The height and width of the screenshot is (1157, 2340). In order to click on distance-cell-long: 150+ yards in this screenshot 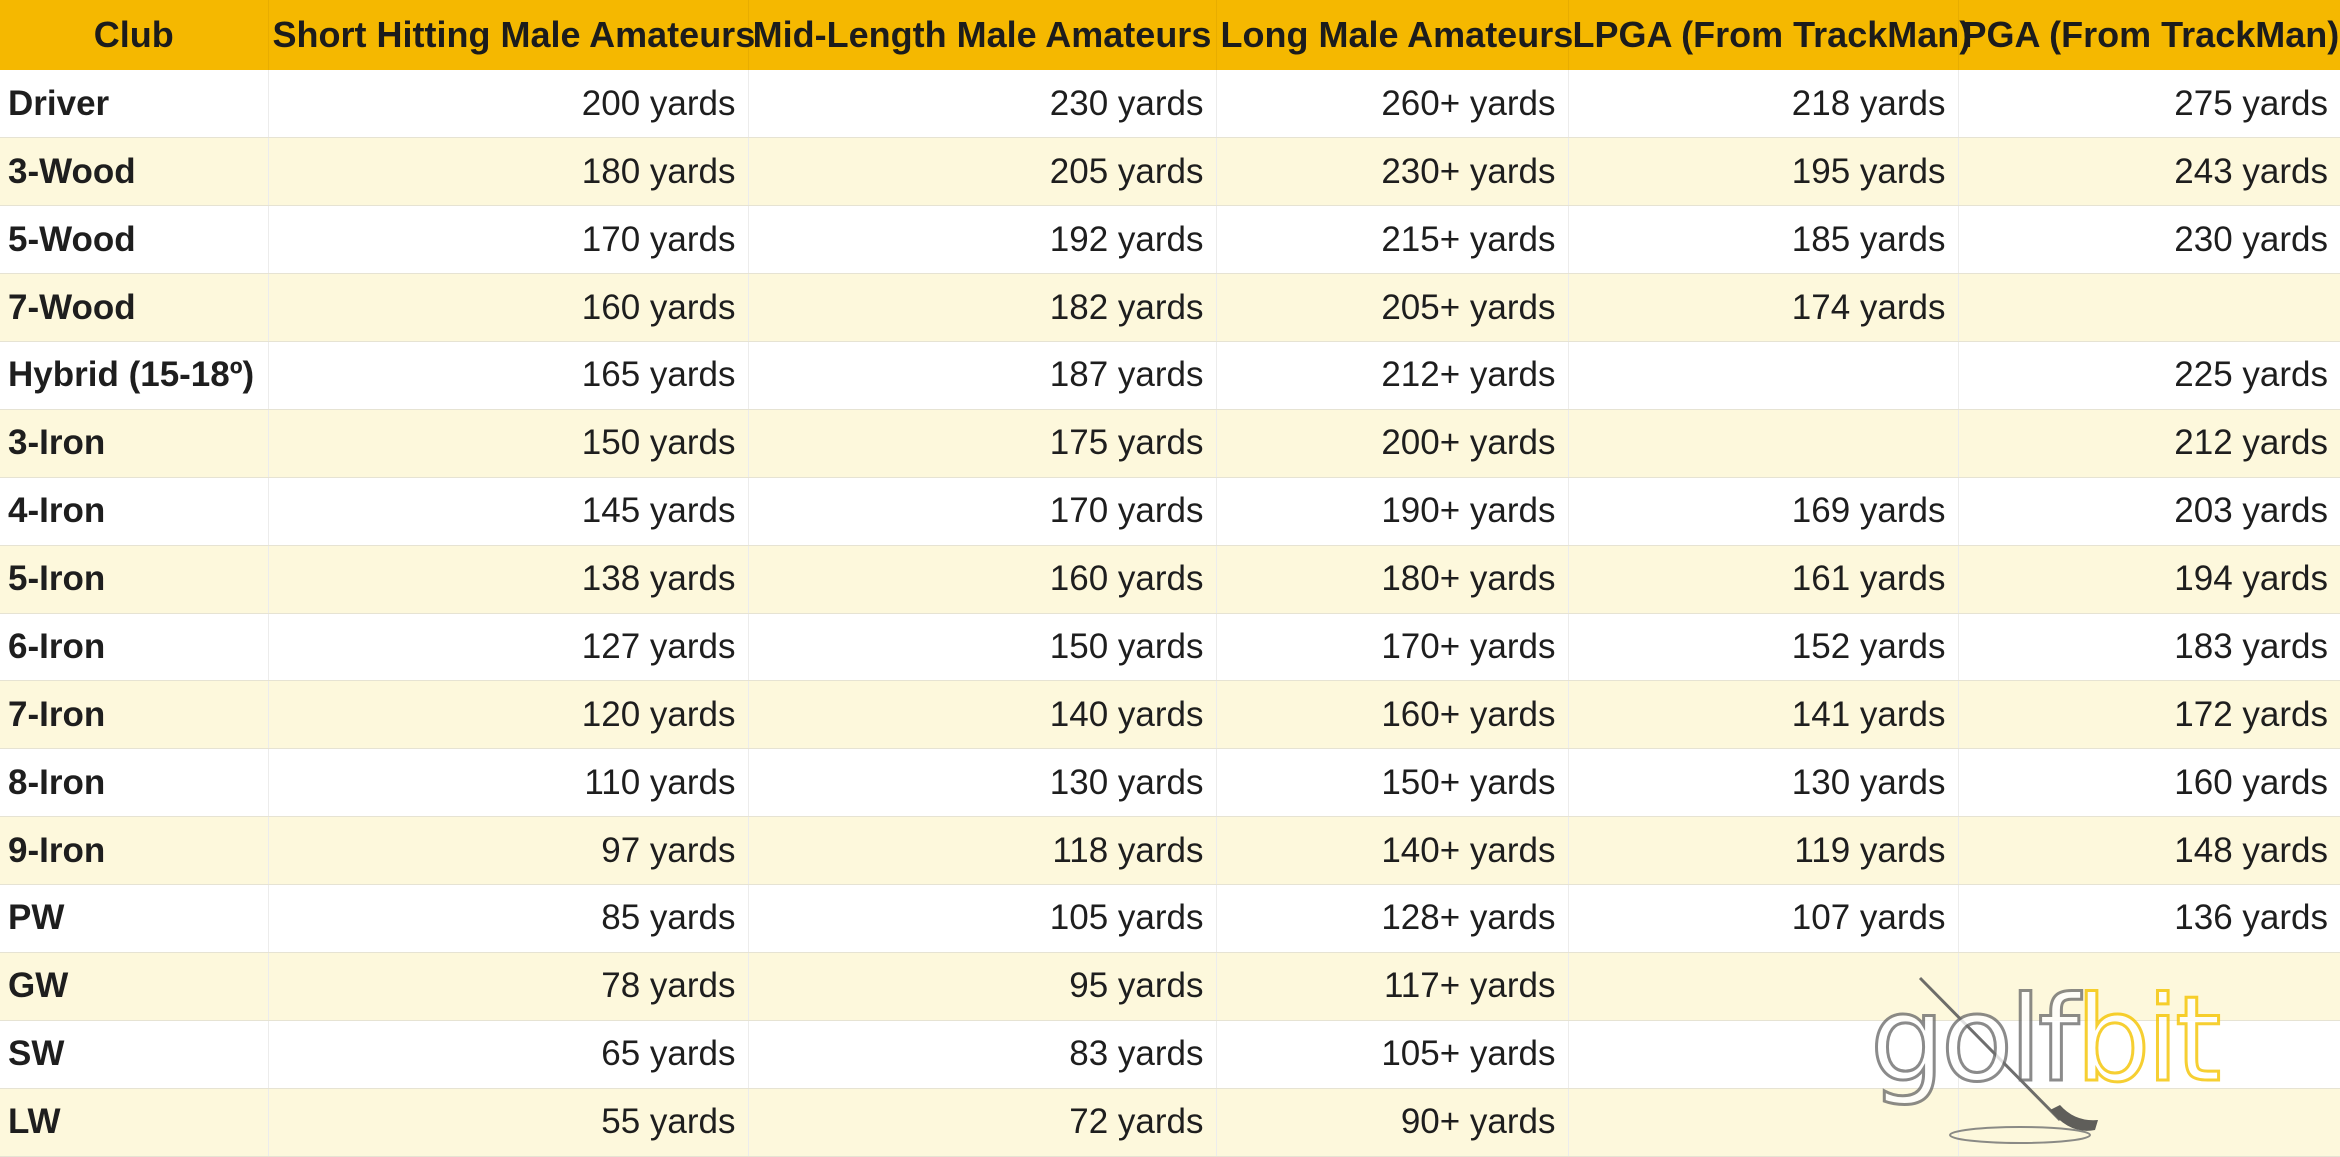, I will do `click(1392, 783)`.